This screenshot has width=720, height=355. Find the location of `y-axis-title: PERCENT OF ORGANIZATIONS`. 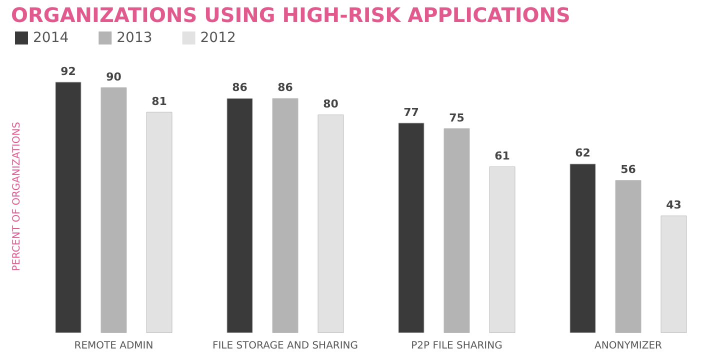

y-axis-title: PERCENT OF ORGANIZATIONS is located at coordinates (17, 197).